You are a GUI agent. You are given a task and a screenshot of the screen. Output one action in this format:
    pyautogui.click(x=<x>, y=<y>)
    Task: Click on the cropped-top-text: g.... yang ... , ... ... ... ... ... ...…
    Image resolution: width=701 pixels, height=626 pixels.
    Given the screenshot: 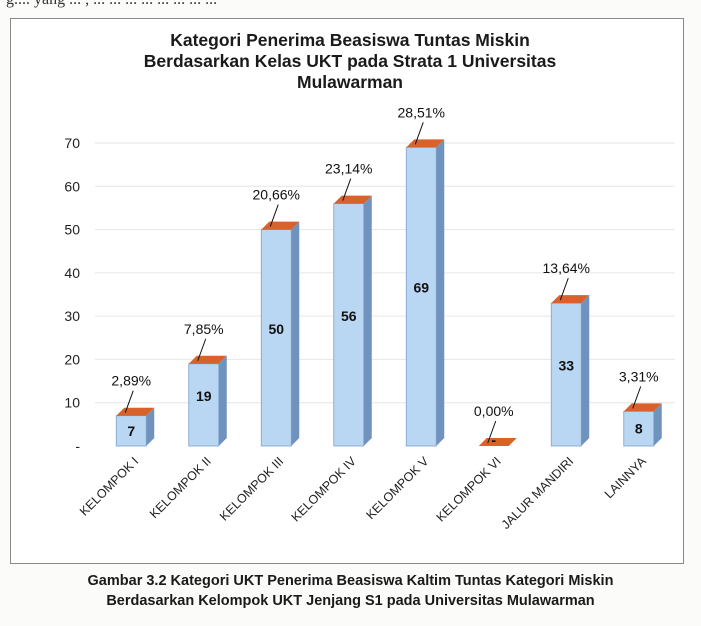 What is the action you would take?
    pyautogui.click(x=350, y=7)
    